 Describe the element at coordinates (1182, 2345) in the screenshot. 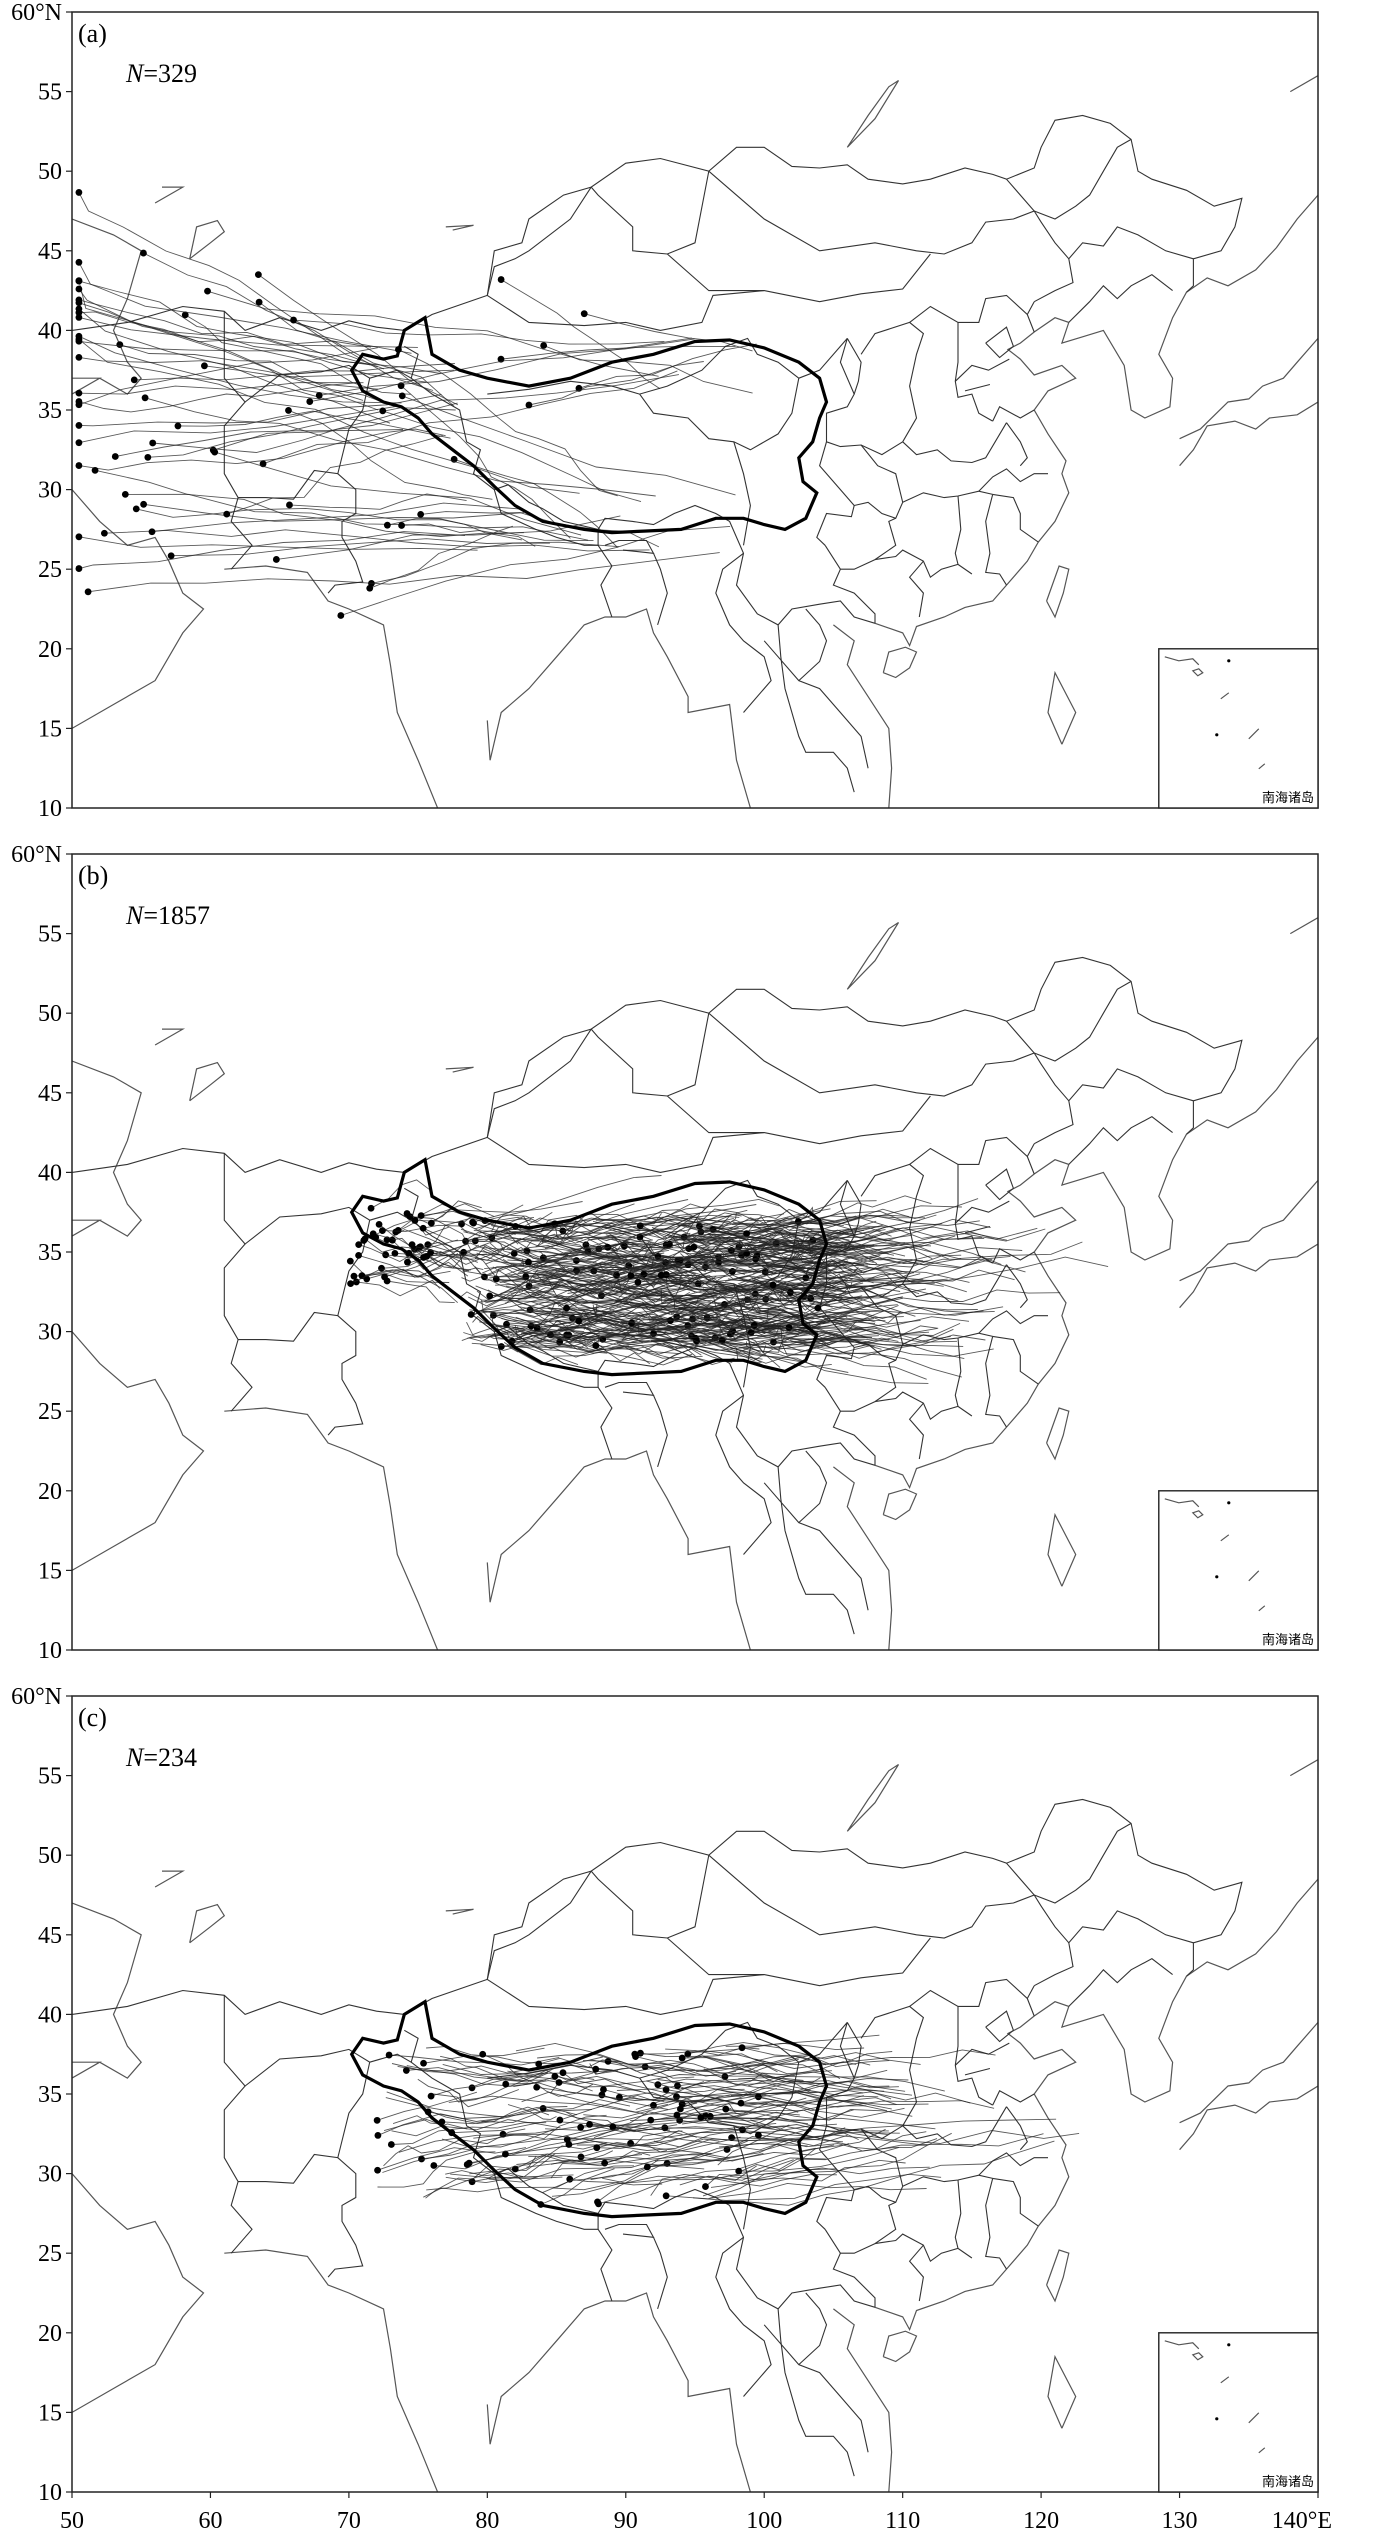

I see `inset-coastline` at that location.